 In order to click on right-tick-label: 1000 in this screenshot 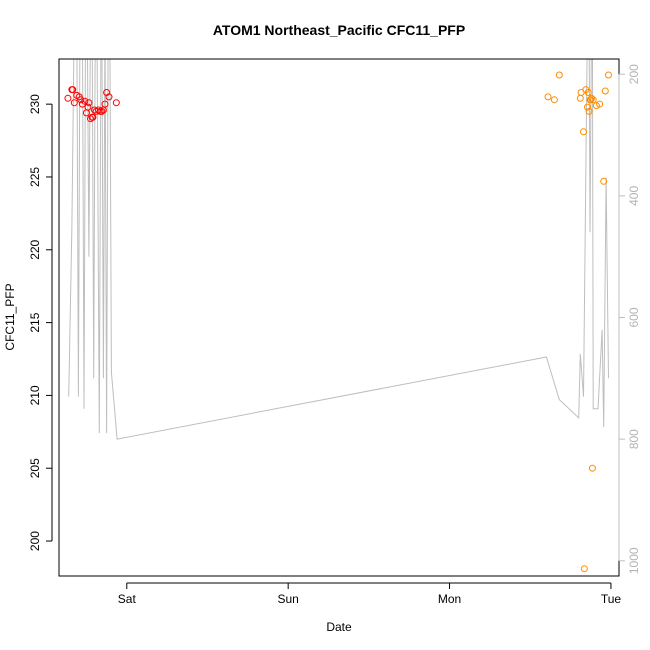, I will do `click(634, 560)`.